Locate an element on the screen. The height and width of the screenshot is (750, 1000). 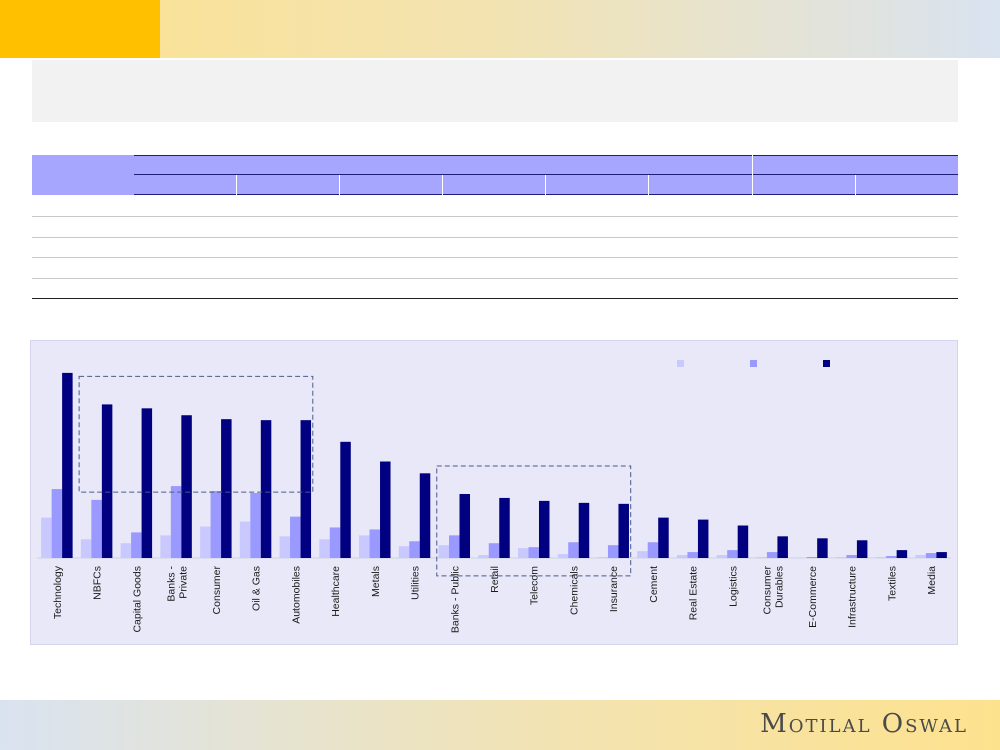
x-tick-label: Technology is located at coordinates (58, 592).